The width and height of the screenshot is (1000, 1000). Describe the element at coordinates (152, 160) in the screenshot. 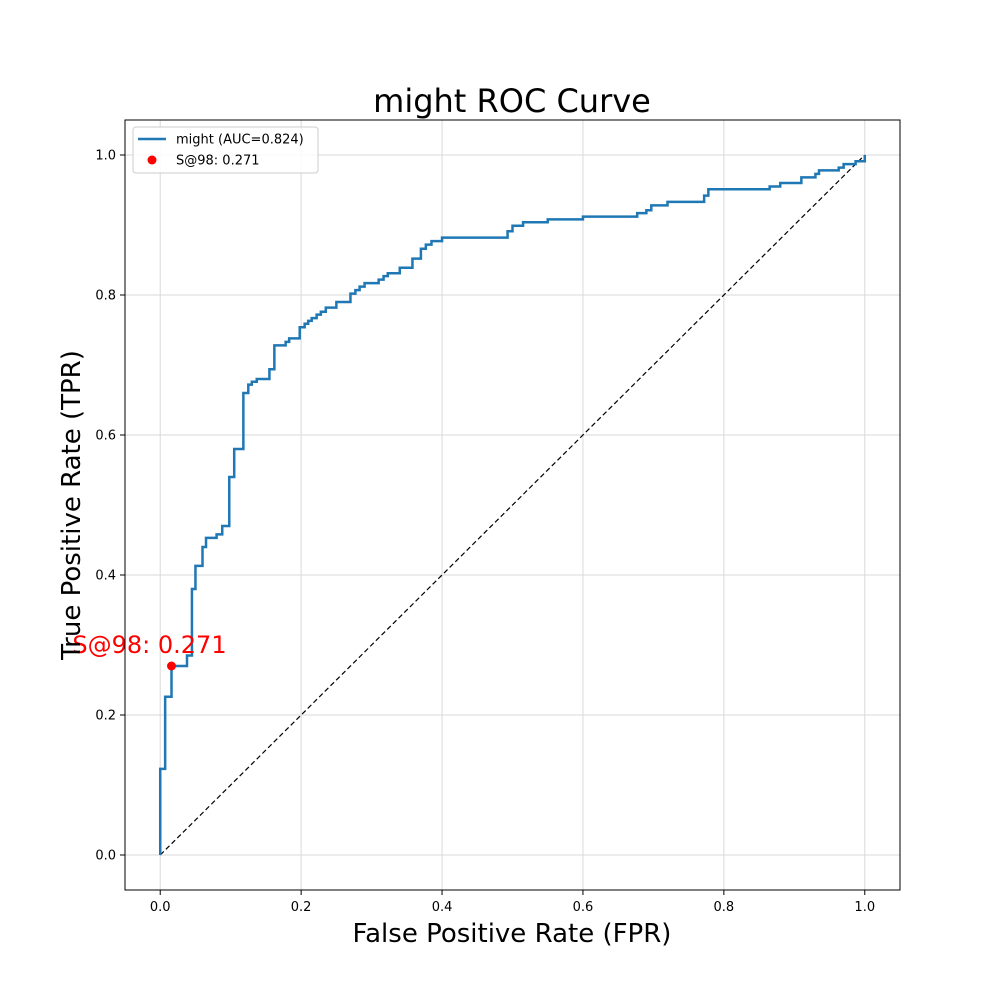

I see `legend-marker-swatch` at that location.